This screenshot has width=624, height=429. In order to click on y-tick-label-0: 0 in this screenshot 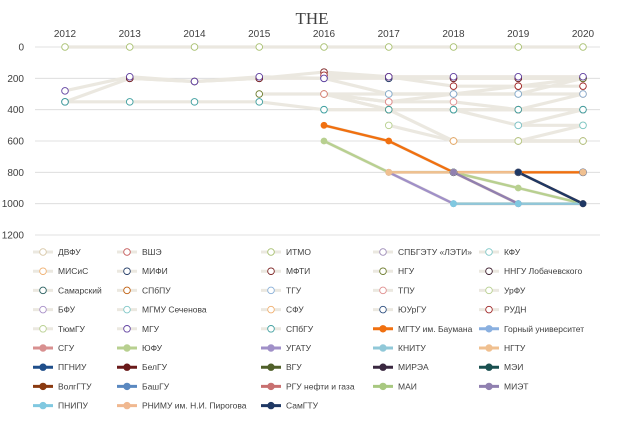, I will do `click(21, 48)`.